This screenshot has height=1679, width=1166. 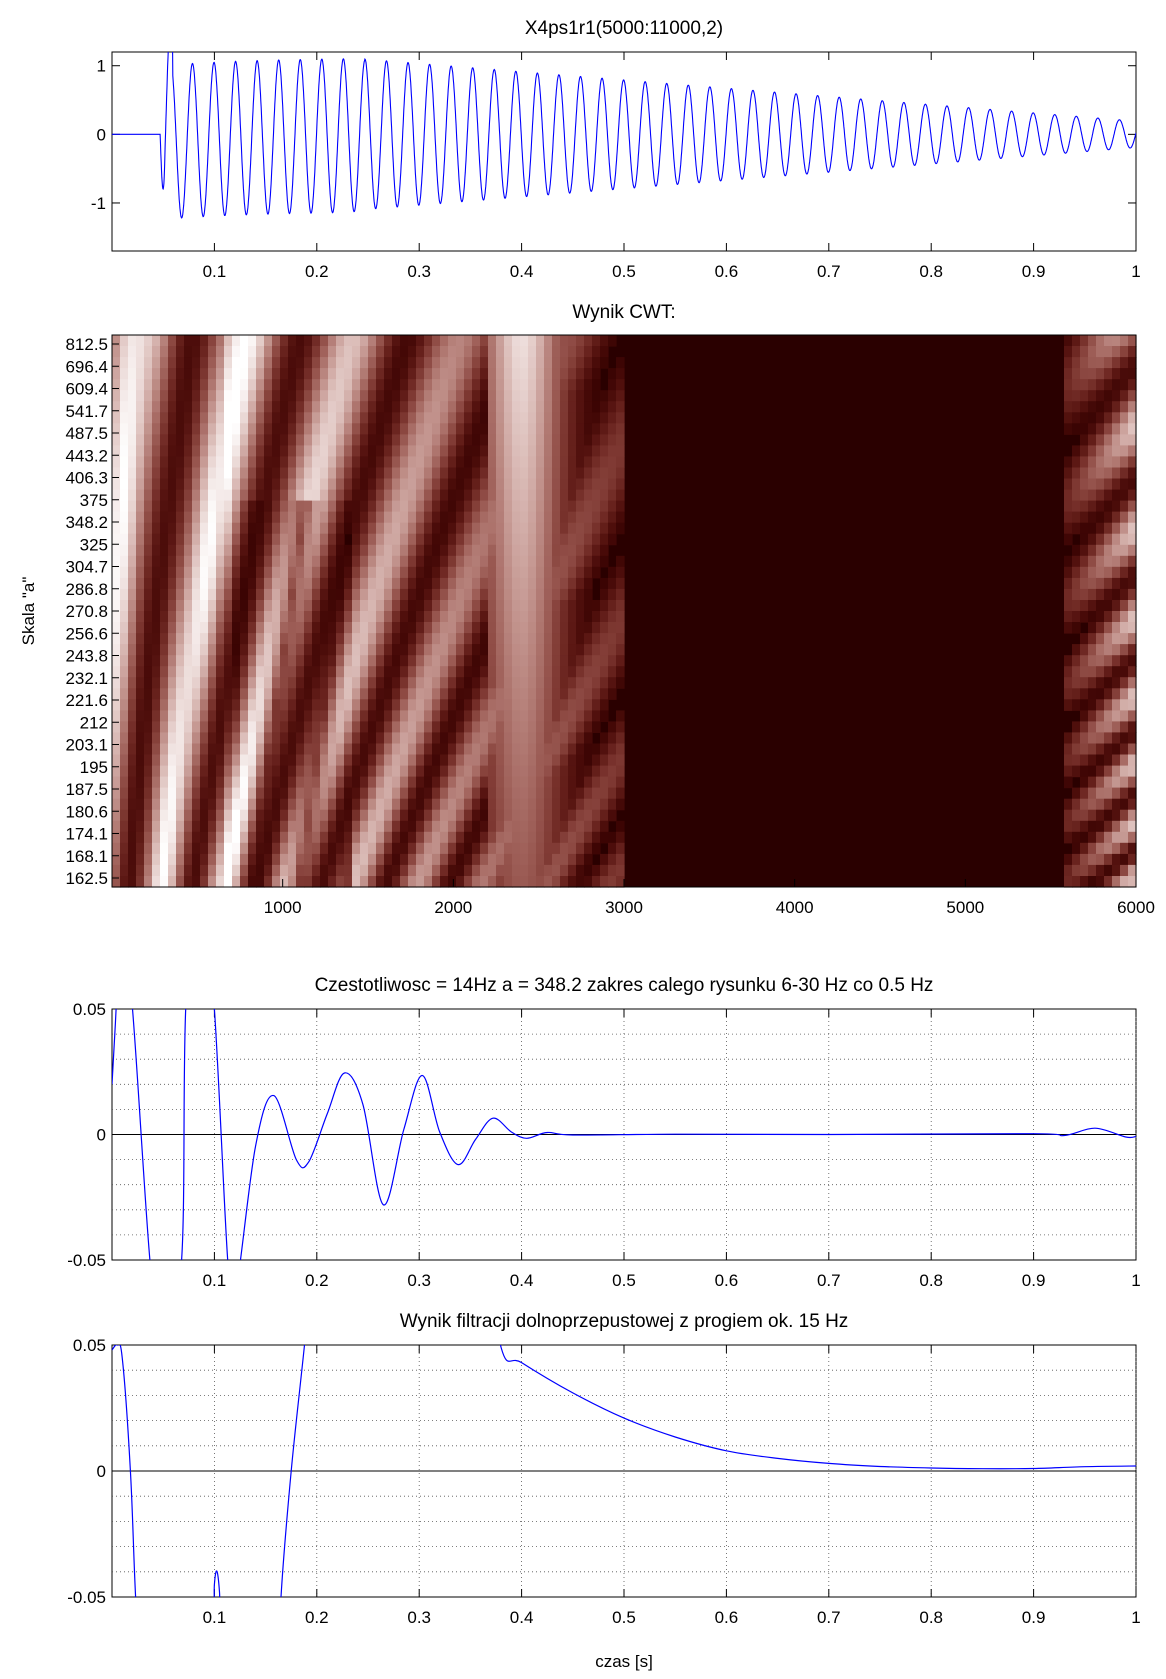 I want to click on x-tick-label: 0.2, so click(x=317, y=271).